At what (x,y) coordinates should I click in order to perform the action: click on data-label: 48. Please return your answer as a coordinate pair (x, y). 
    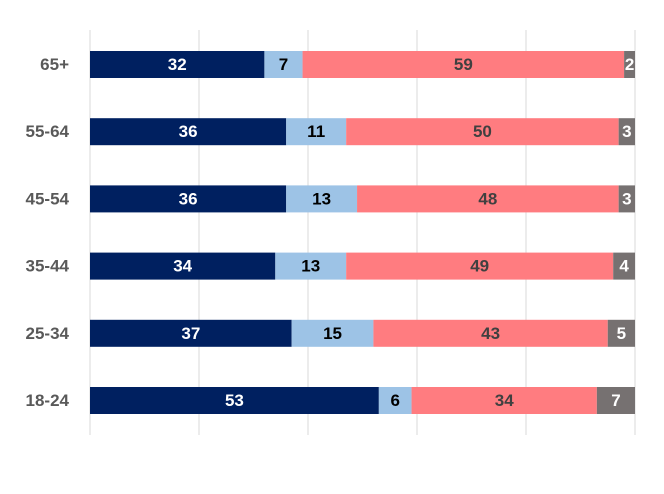
    Looking at the image, I should click on (487, 198).